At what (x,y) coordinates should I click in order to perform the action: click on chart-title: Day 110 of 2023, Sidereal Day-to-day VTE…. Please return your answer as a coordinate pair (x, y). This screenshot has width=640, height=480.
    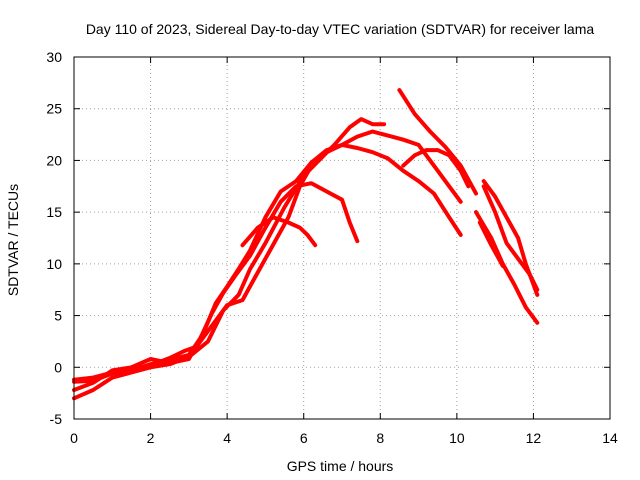
    Looking at the image, I should click on (340, 29).